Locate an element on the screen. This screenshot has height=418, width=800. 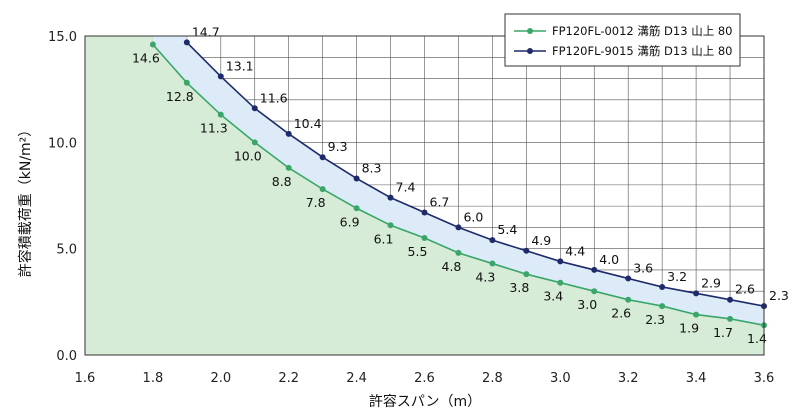
series-1-data-label: 6.1 is located at coordinates (384, 238).